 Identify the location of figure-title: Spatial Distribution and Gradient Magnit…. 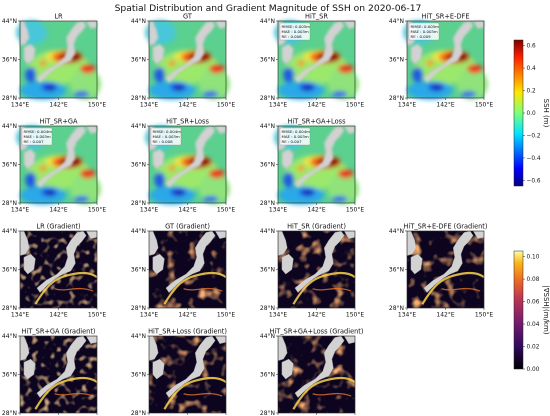
(268, 8).